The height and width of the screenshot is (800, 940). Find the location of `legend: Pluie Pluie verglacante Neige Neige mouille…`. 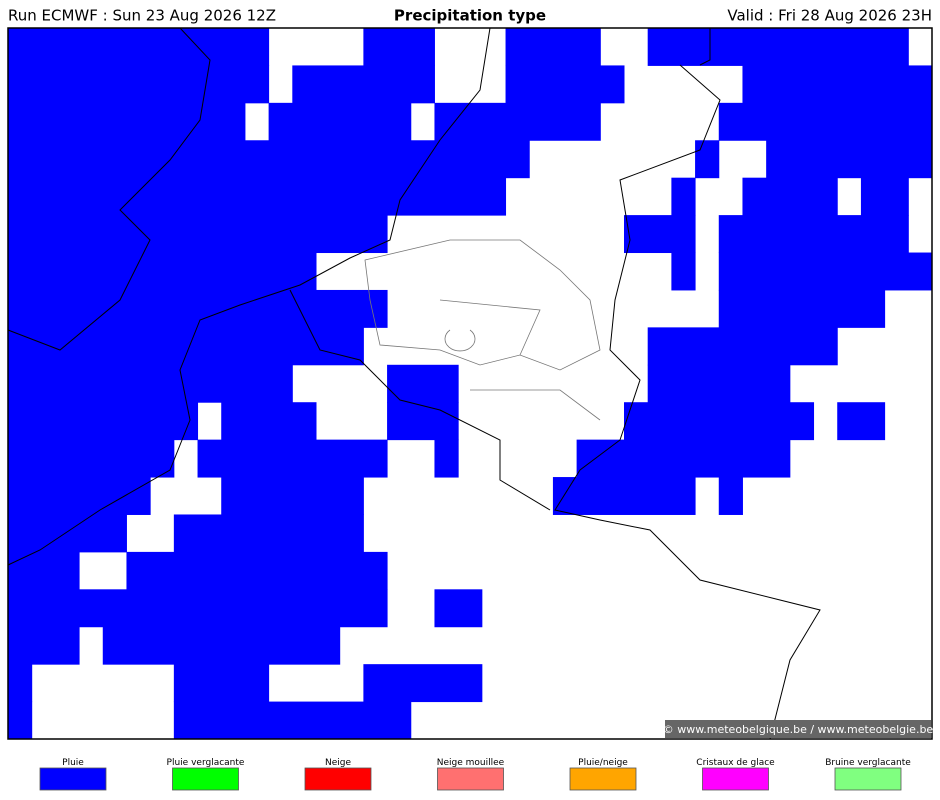

legend: Pluie Pluie verglacante Neige Neige mouille… is located at coordinates (475, 774).